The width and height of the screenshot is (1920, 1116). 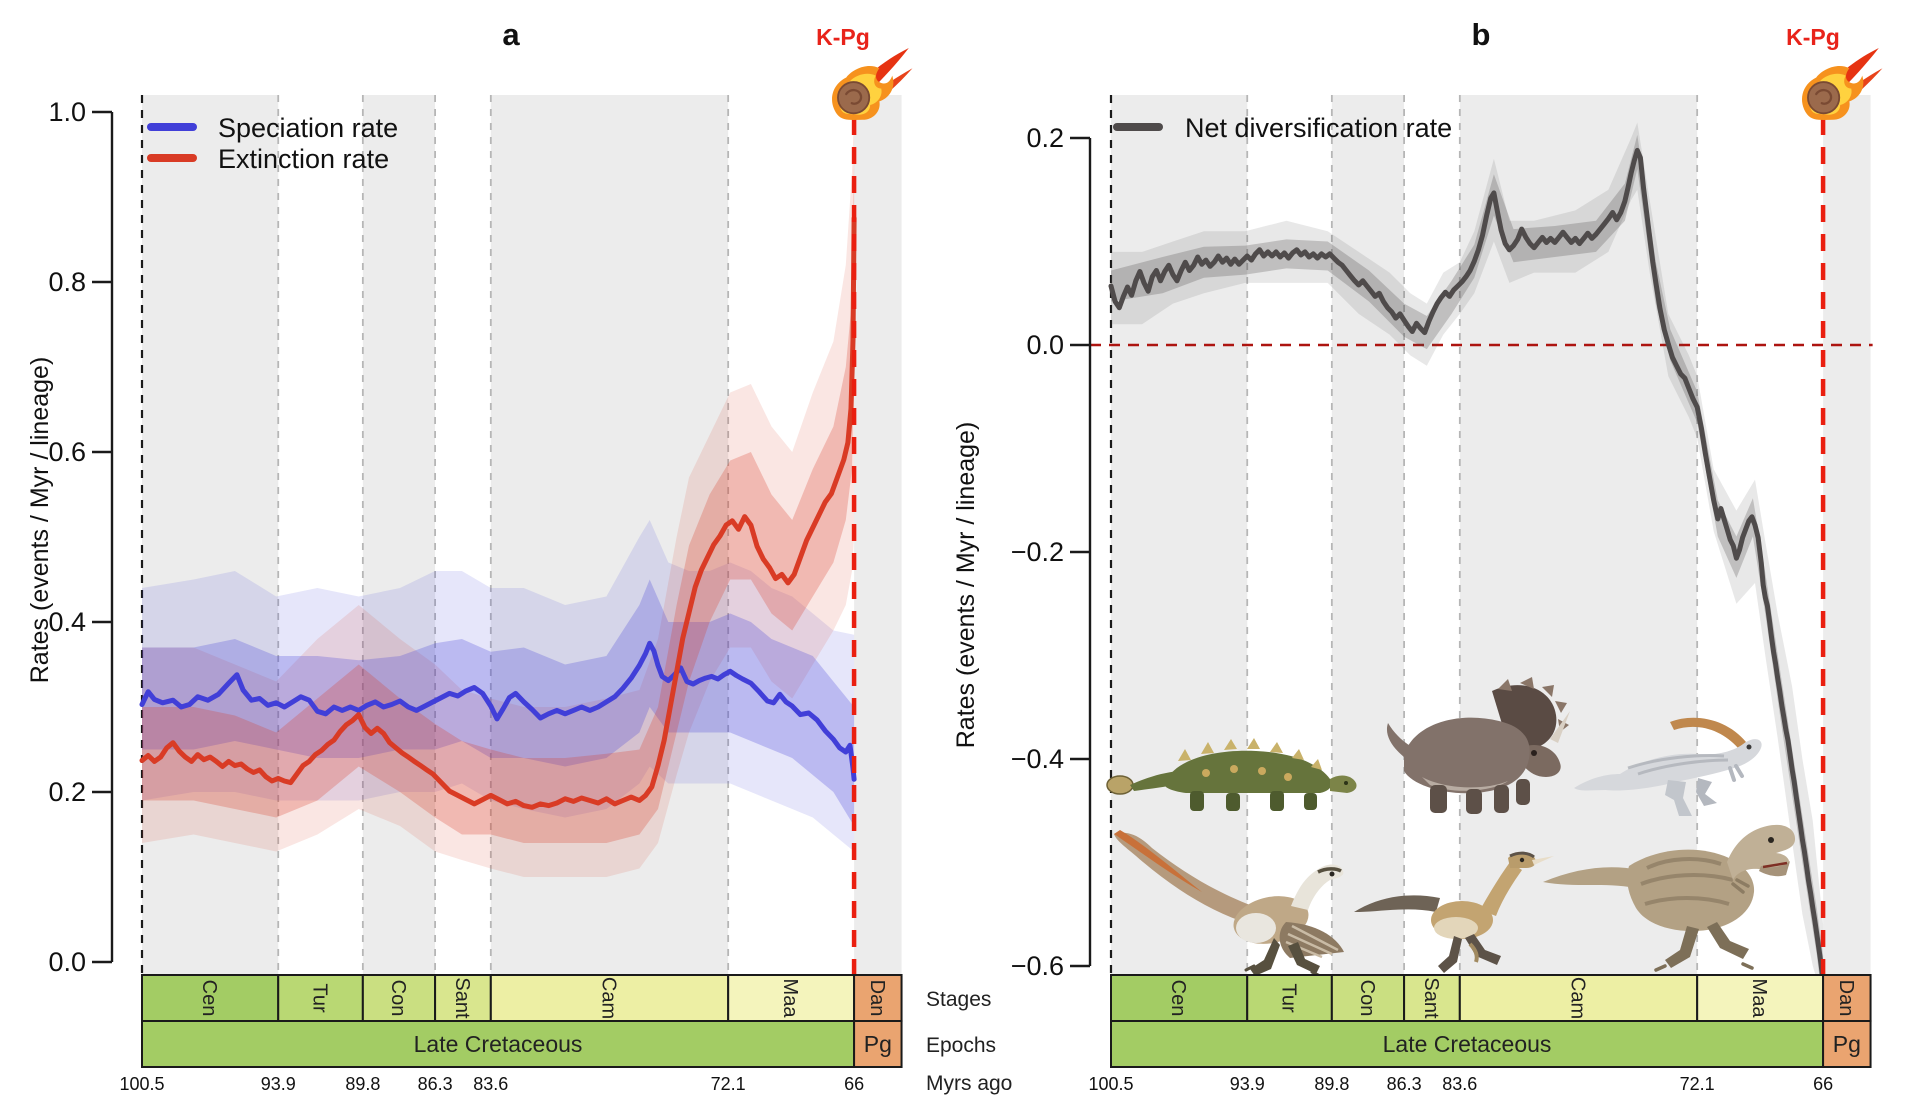 I want to click on panel-a-y-axis-title: Rates (events / Myr / lineage), so click(x=40, y=520).